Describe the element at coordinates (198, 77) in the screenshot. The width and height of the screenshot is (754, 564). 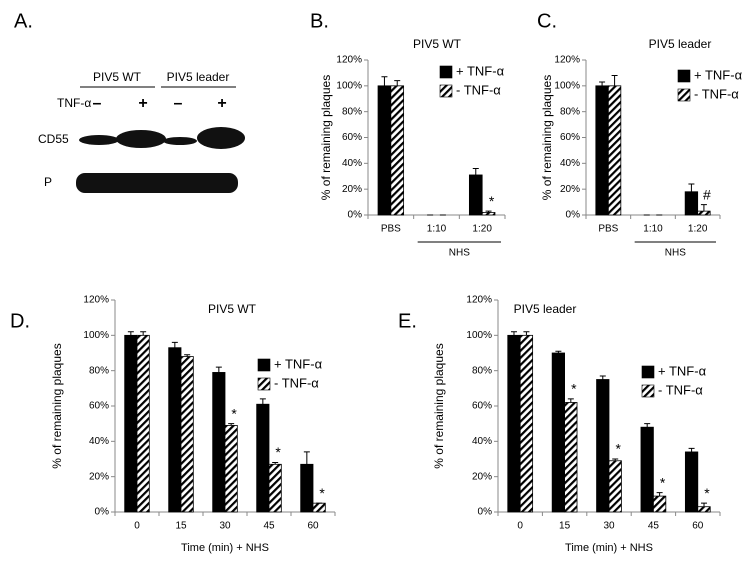
I see `group-label: PIV5 leader` at that location.